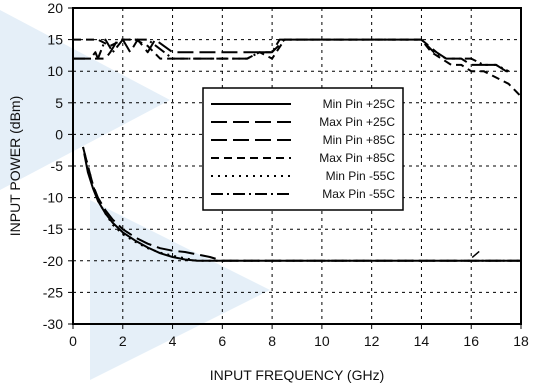 The height and width of the screenshot is (385, 549). I want to click on x-tick-label: 16, so click(471, 341).